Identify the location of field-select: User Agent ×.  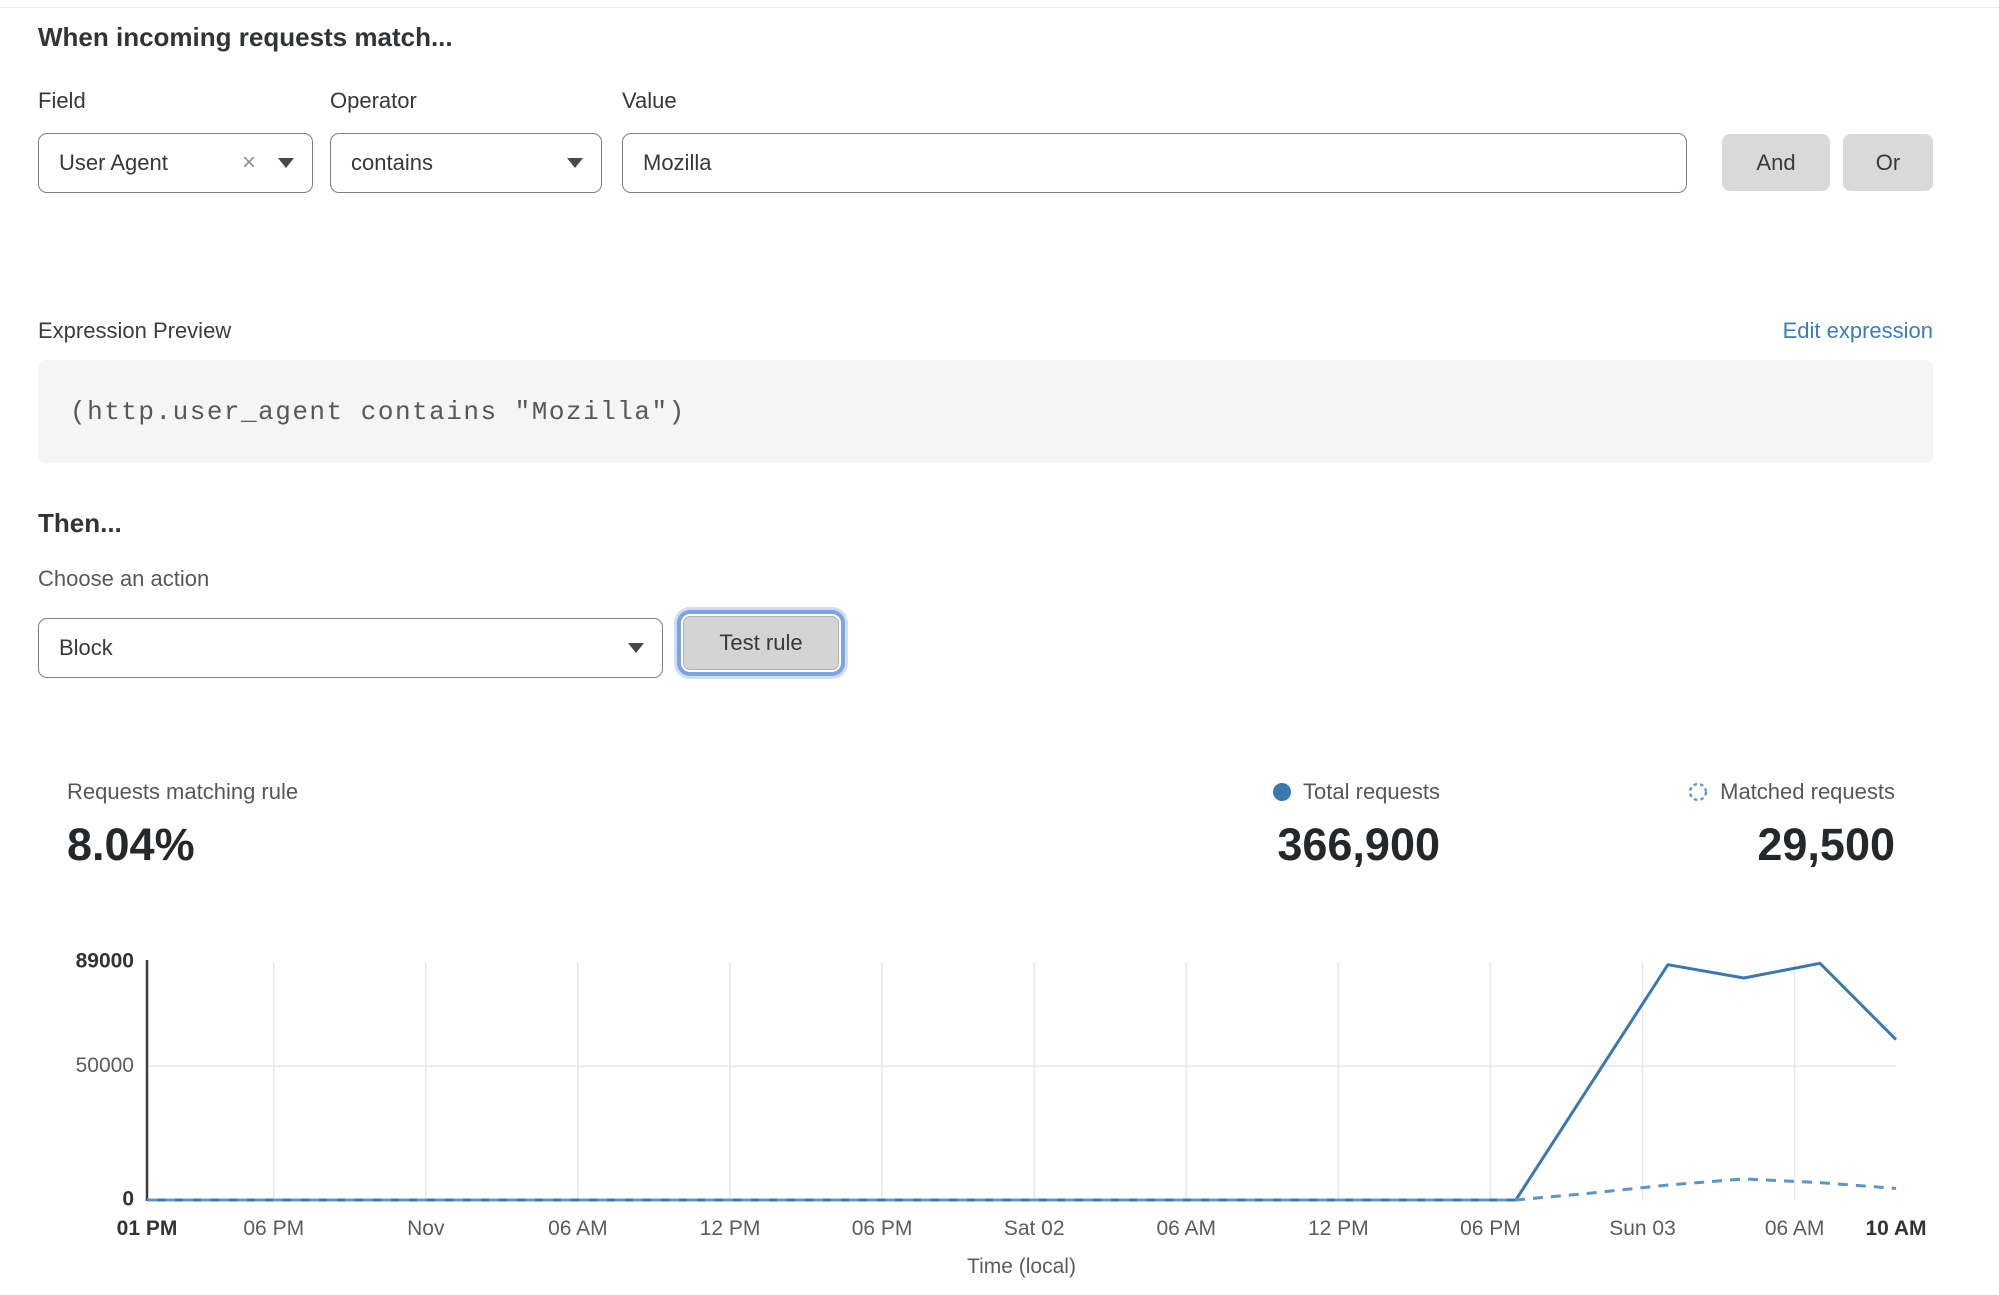
(175, 163).